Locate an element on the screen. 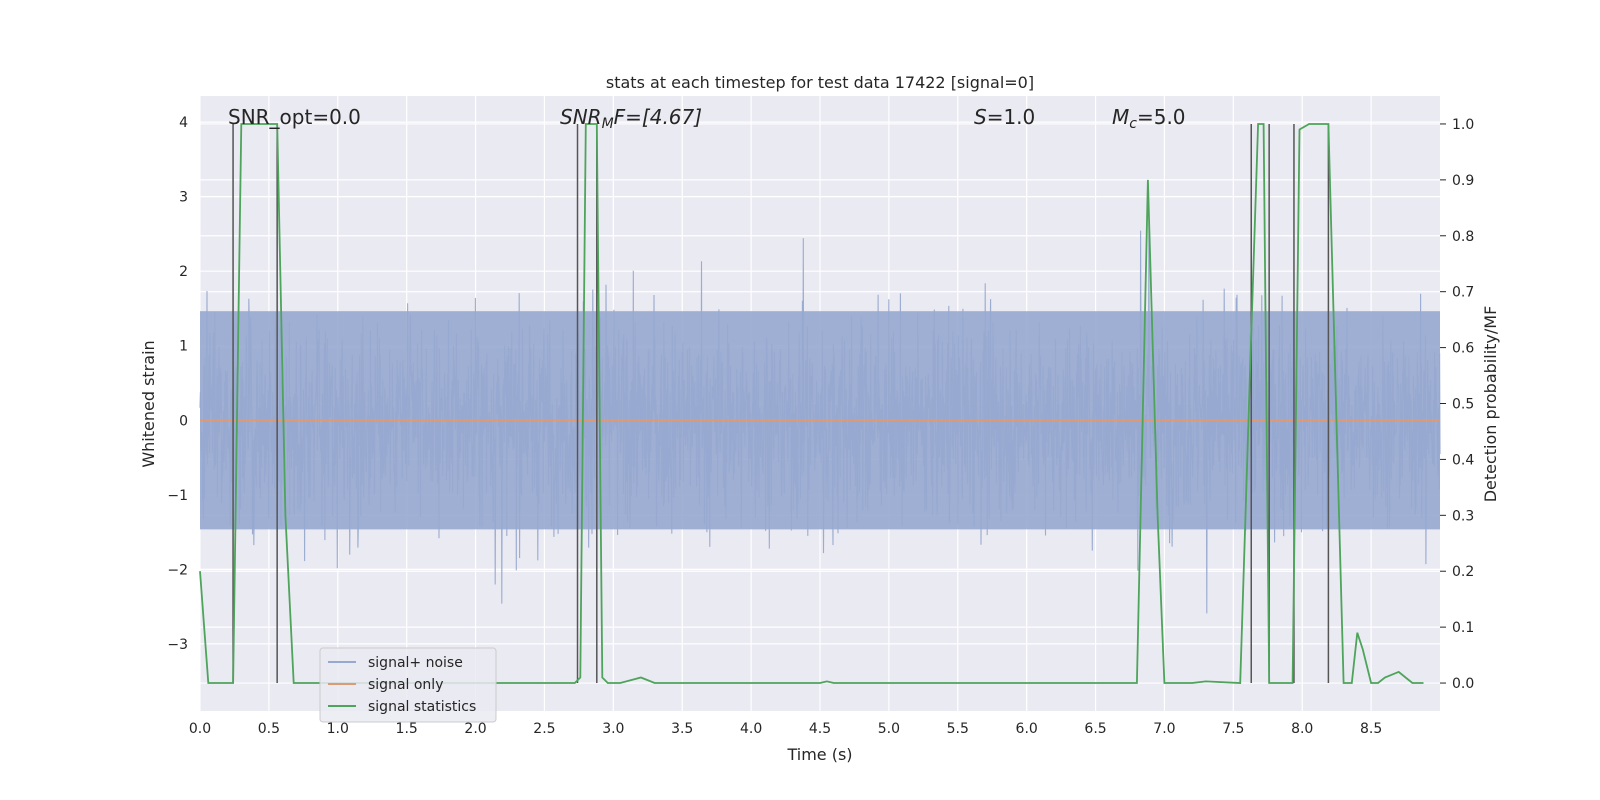  y-tick-label: 3 is located at coordinates (183, 198).